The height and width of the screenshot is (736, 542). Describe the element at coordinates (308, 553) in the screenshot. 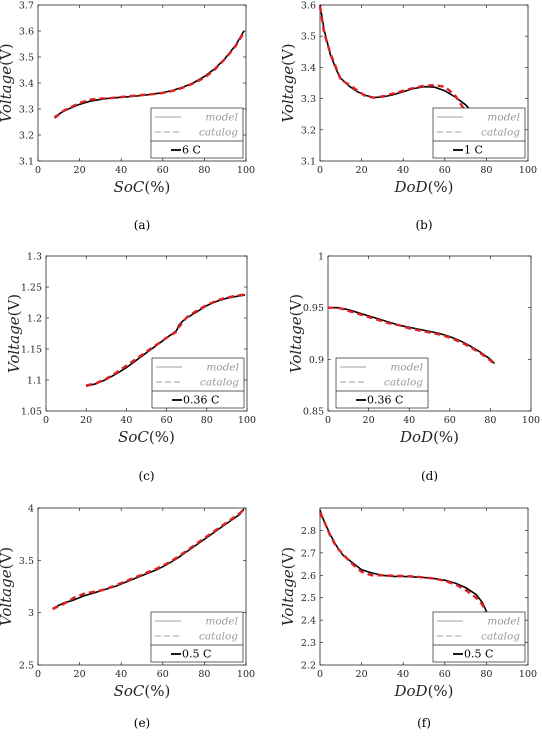

I see `y-tick-label: 2.7` at that location.